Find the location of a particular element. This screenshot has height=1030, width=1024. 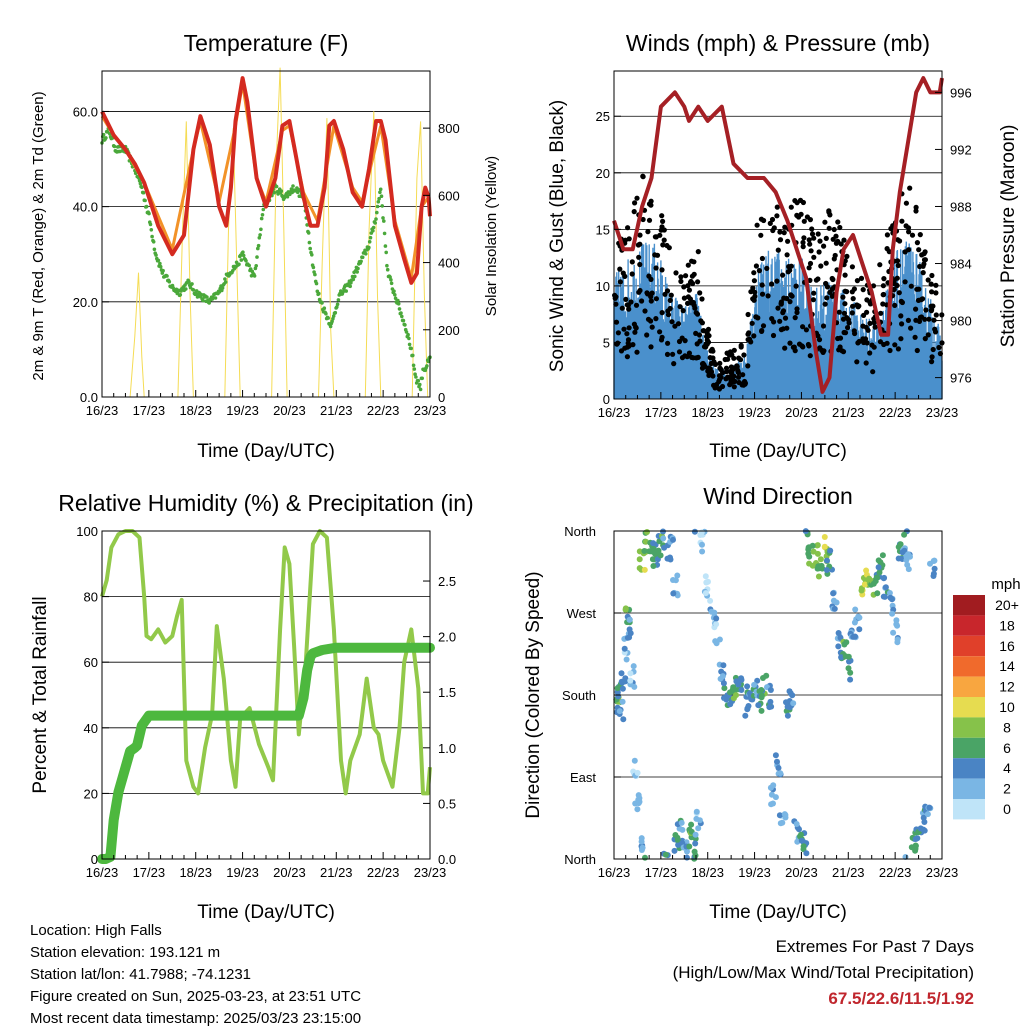

direction-x-ticks: 16/23 17/23 18/23 19/23 20/23 21/23 22/23 23/23 is located at coordinates (778, 866).